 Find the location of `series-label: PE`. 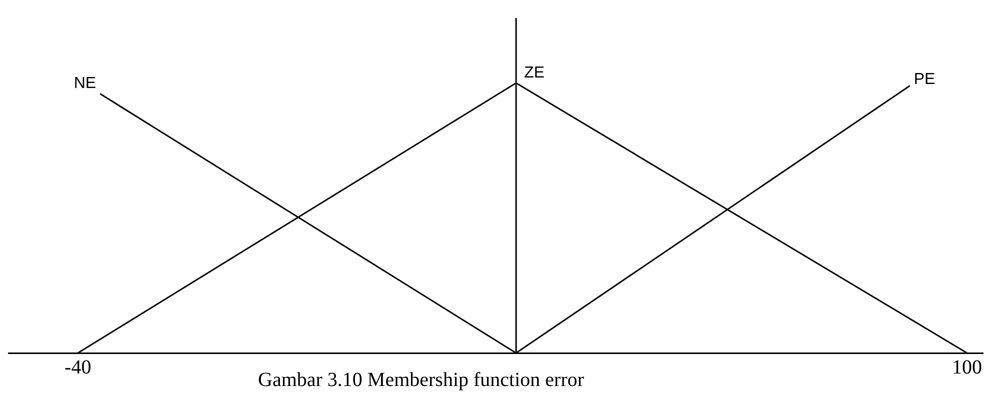

series-label: PE is located at coordinates (925, 79).